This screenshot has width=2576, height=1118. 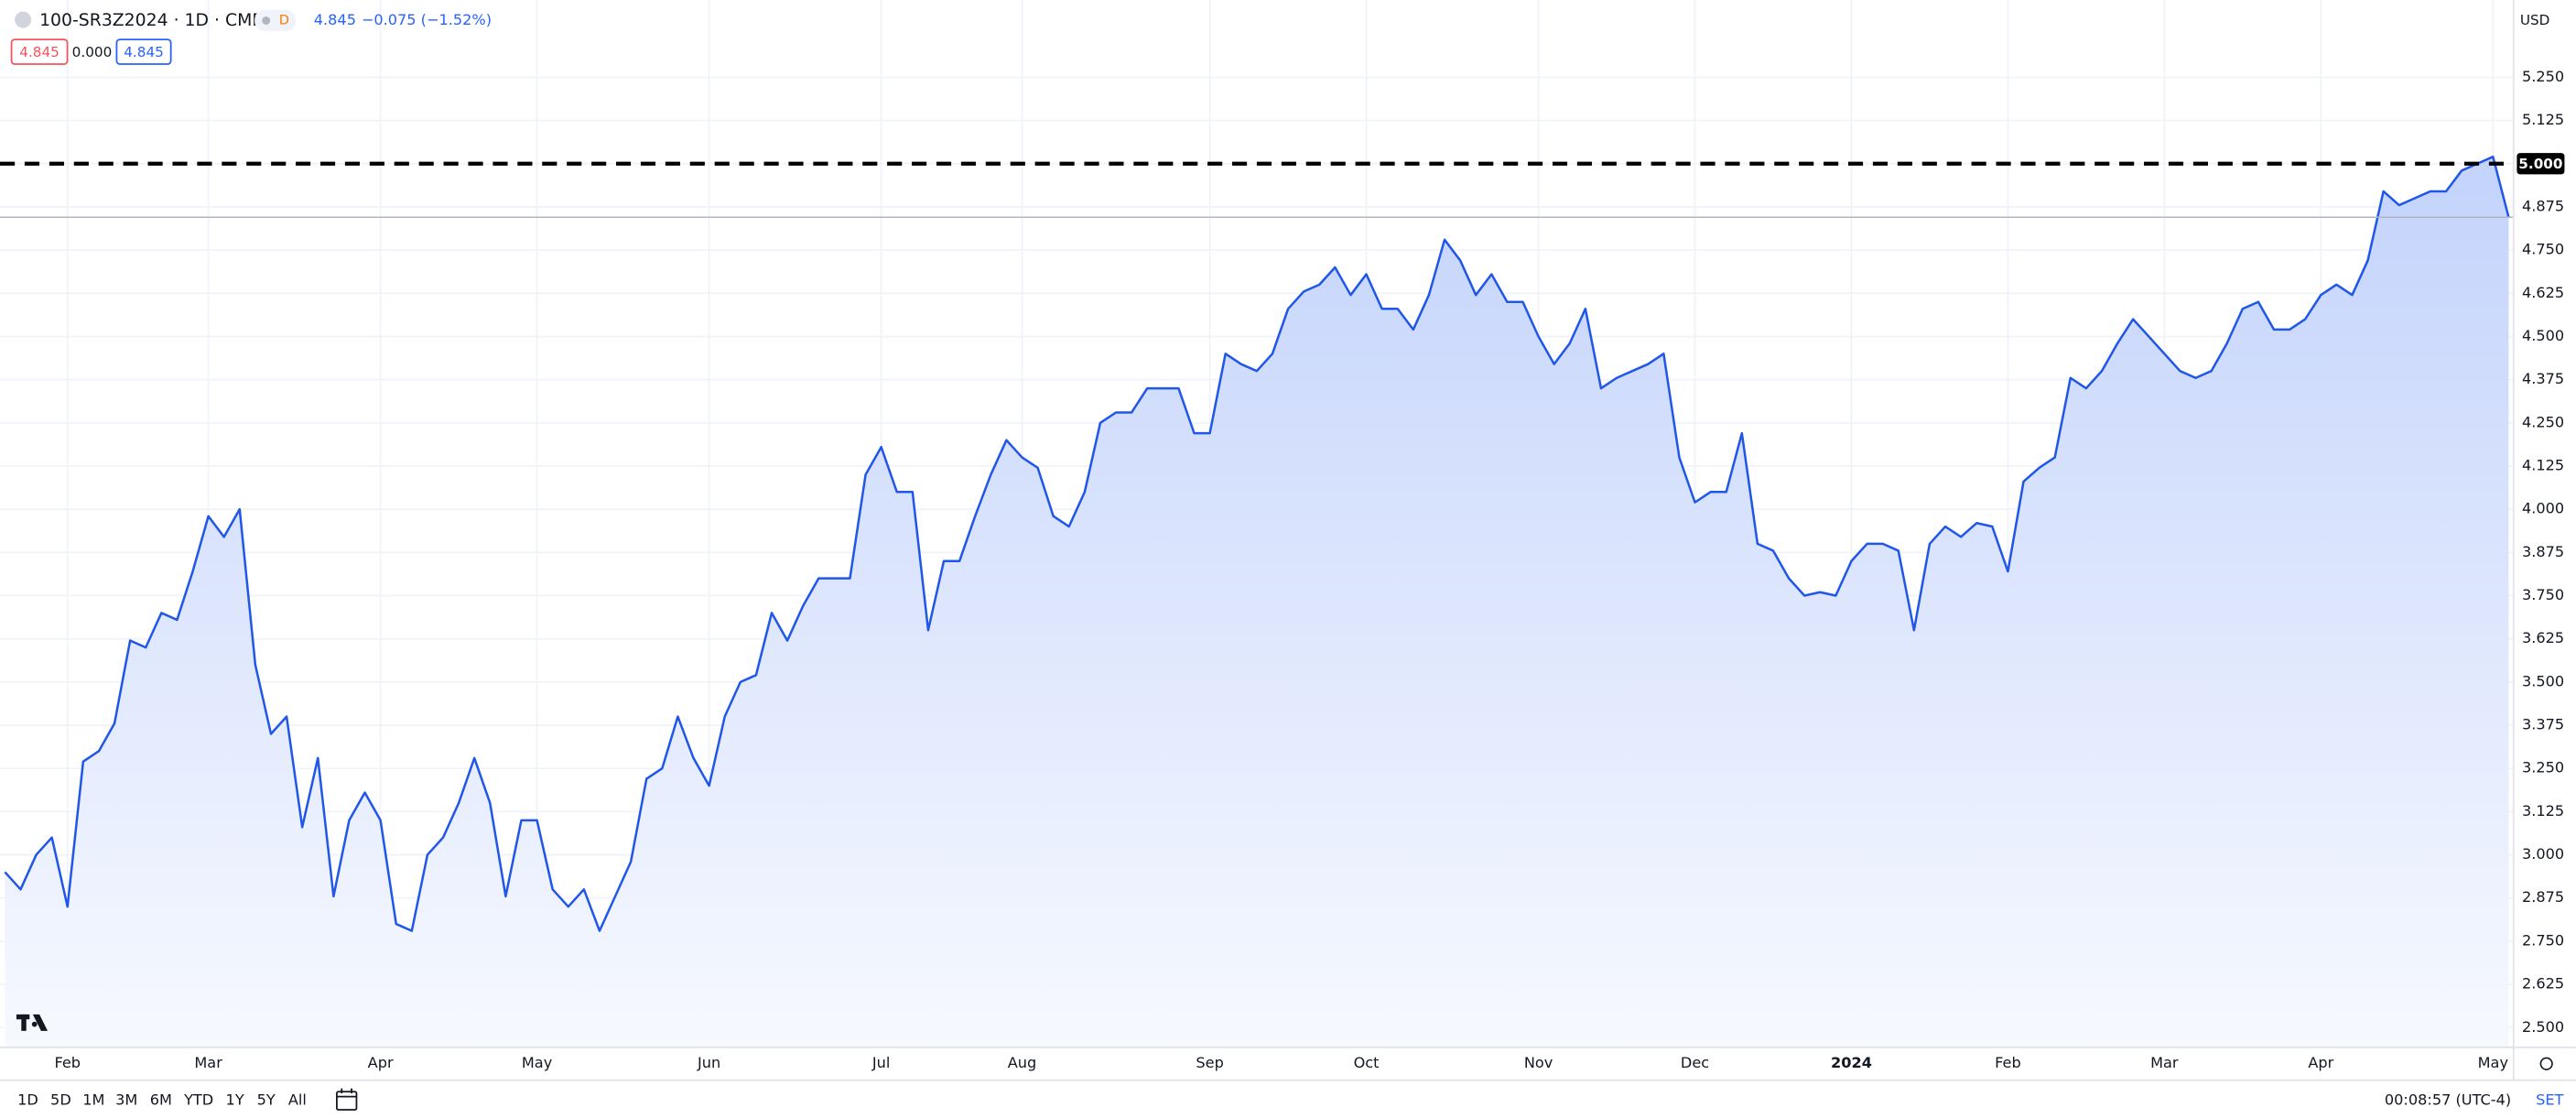 I want to click on logo, so click(x=33, y=1022).